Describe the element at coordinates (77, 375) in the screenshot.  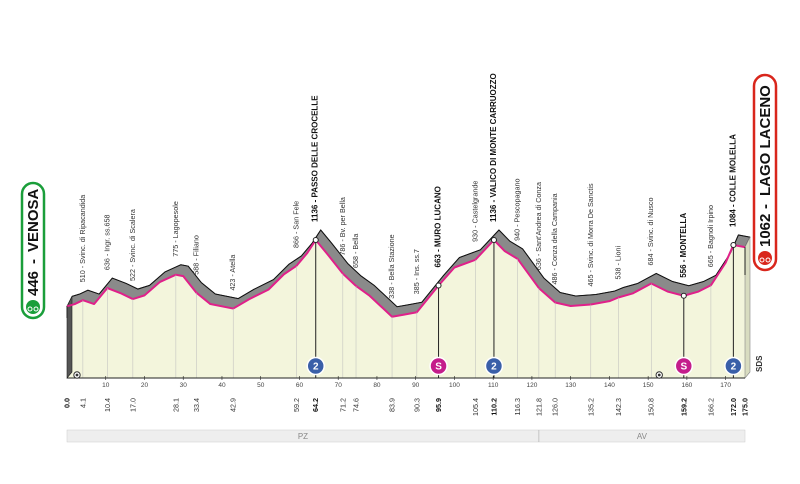
I see `start-point-icon-dot` at that location.